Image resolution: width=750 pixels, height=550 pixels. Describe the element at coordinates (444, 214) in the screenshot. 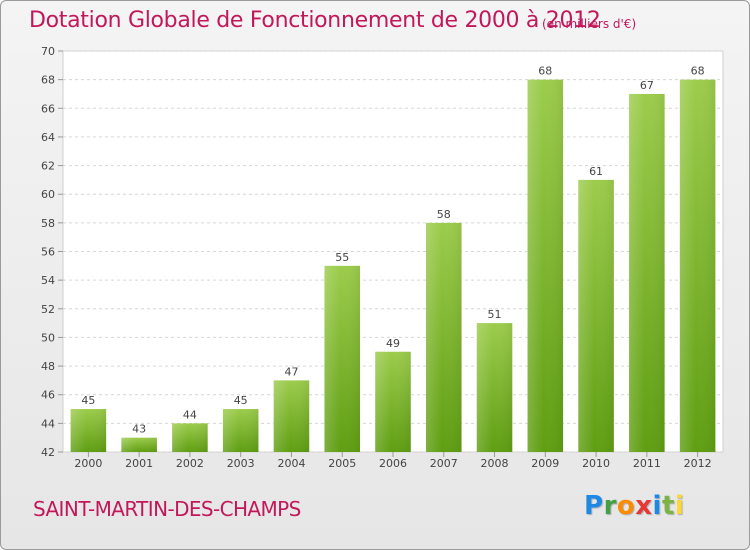

I see `bar-value-label: 58` at that location.